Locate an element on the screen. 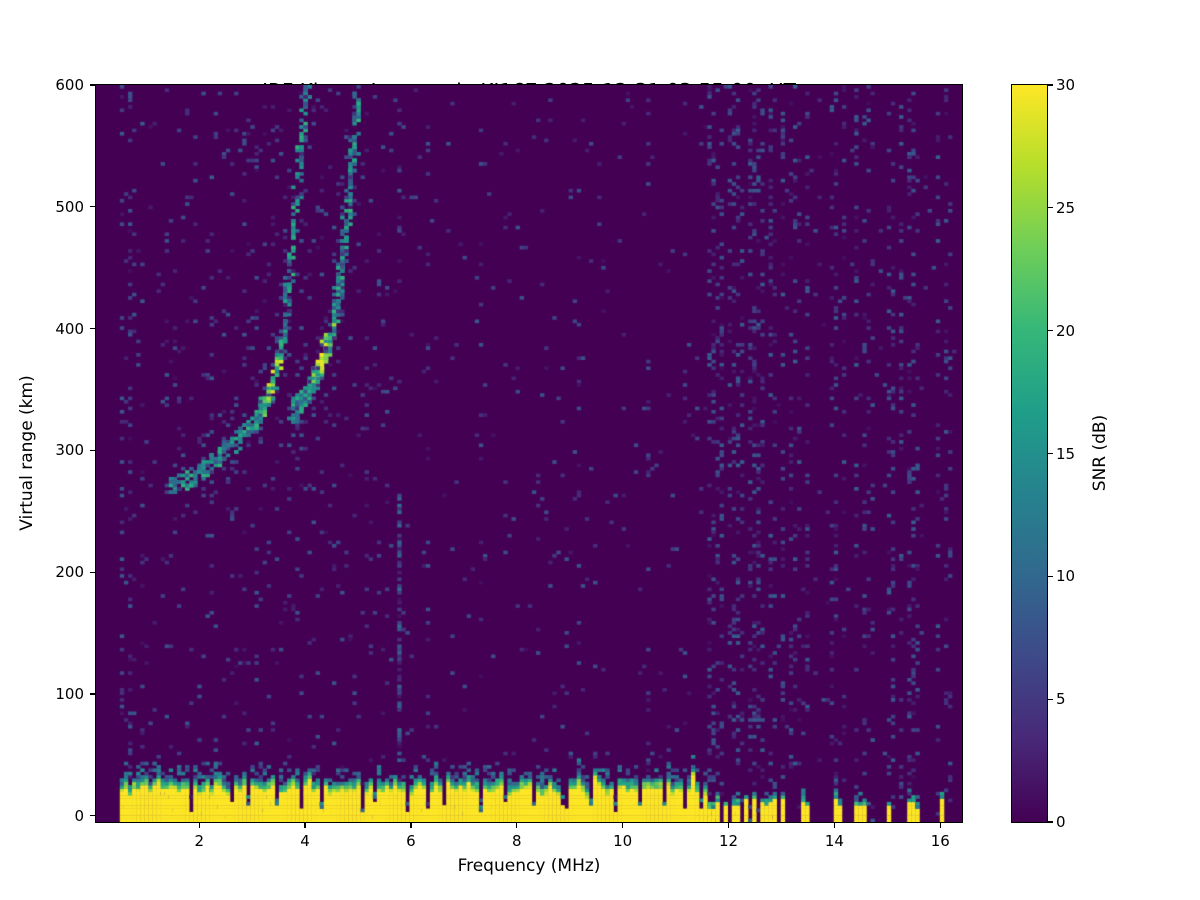 This screenshot has width=1200, height=900. y-axis-label: Virtual range (km) is located at coordinates (27, 453).